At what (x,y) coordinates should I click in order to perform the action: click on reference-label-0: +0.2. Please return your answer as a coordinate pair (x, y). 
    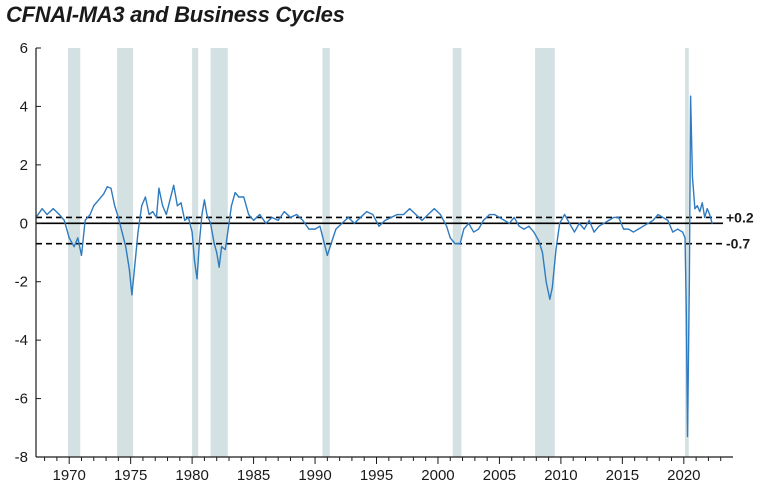
    Looking at the image, I should click on (740, 217).